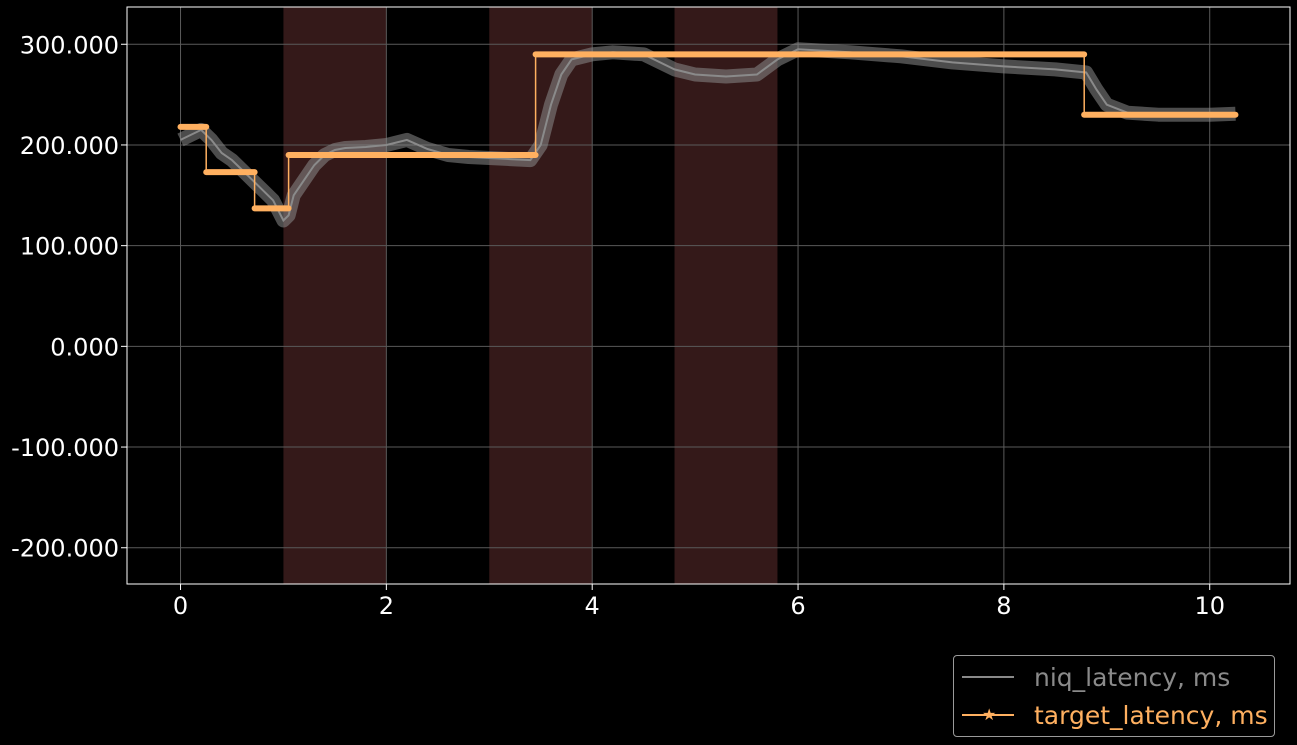  I want to click on y-tick-label: -100.000, so click(65, 448).